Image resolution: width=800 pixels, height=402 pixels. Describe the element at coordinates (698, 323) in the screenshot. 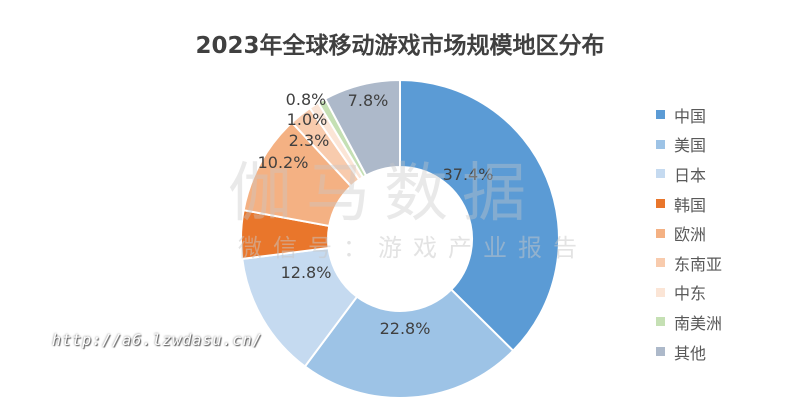

I see `legend-label: 南美洲` at that location.